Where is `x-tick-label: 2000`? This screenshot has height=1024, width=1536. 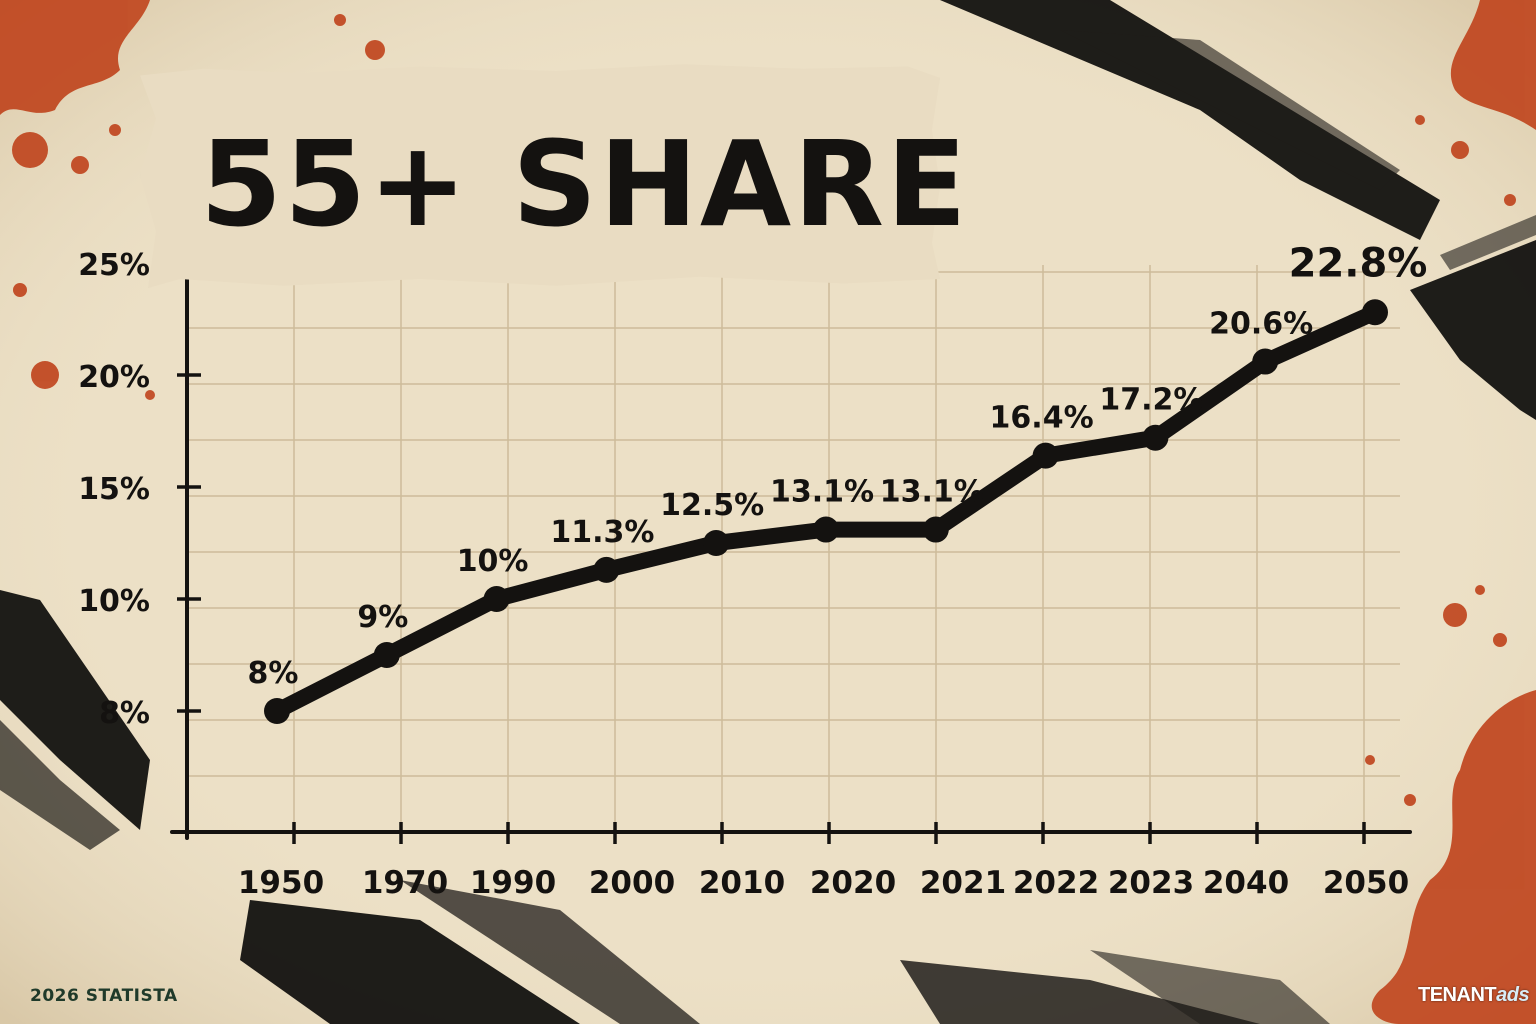
x-tick-label: 2000 is located at coordinates (632, 883).